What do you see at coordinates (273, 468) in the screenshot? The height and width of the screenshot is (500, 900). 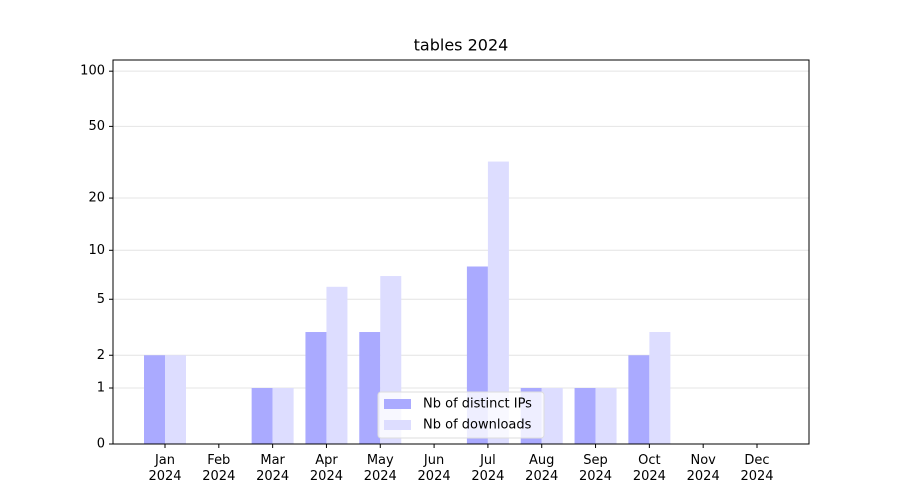 I see `x-tick-label: Mar 2024` at bounding box center [273, 468].